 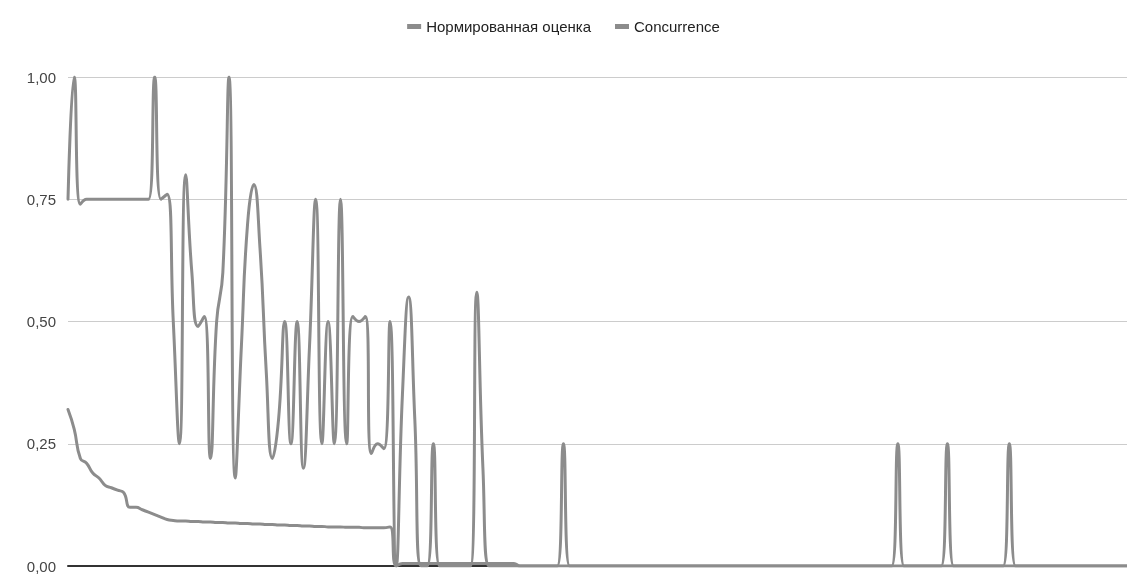 What do you see at coordinates (41, 77) in the screenshot?
I see `y-tick-label: 1,00` at bounding box center [41, 77].